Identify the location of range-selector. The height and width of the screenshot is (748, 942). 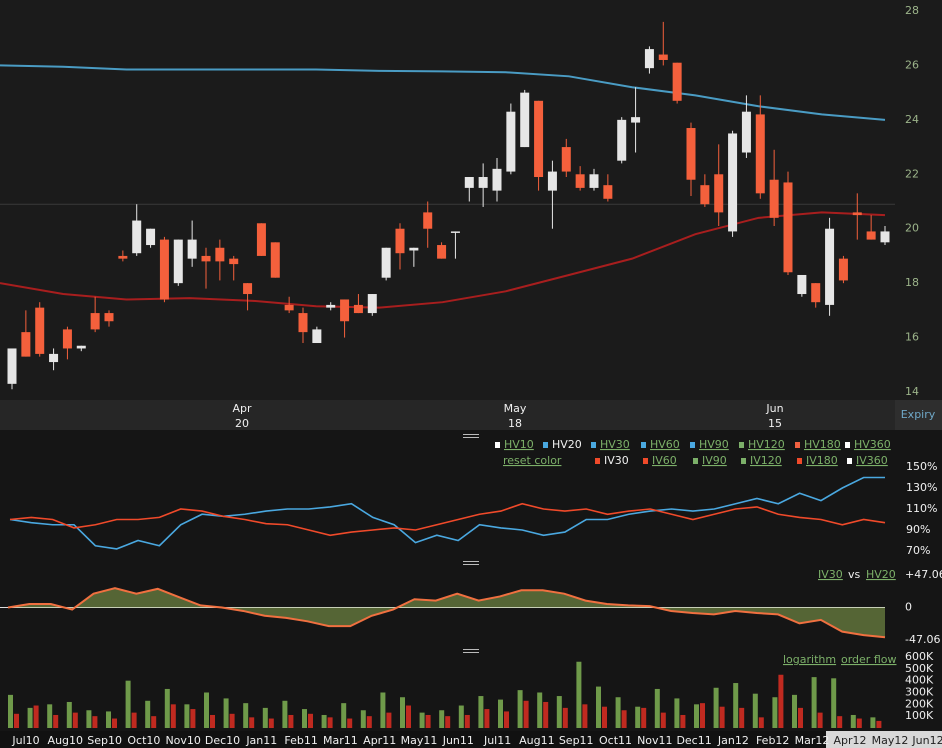
(884, 739).